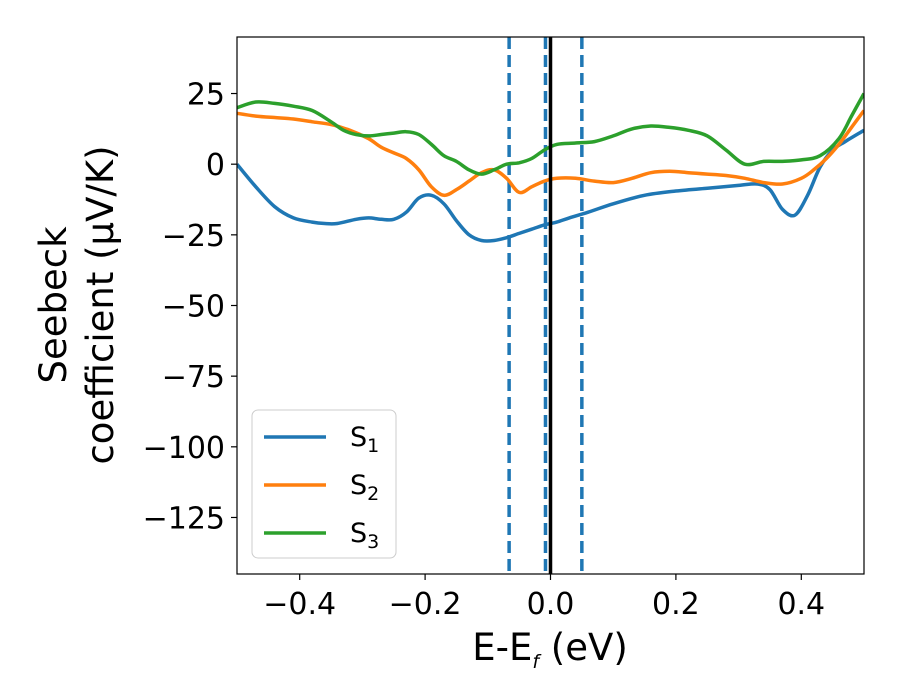  Describe the element at coordinates (801, 604) in the screenshot. I see `x-tick-label: 0.4` at that location.